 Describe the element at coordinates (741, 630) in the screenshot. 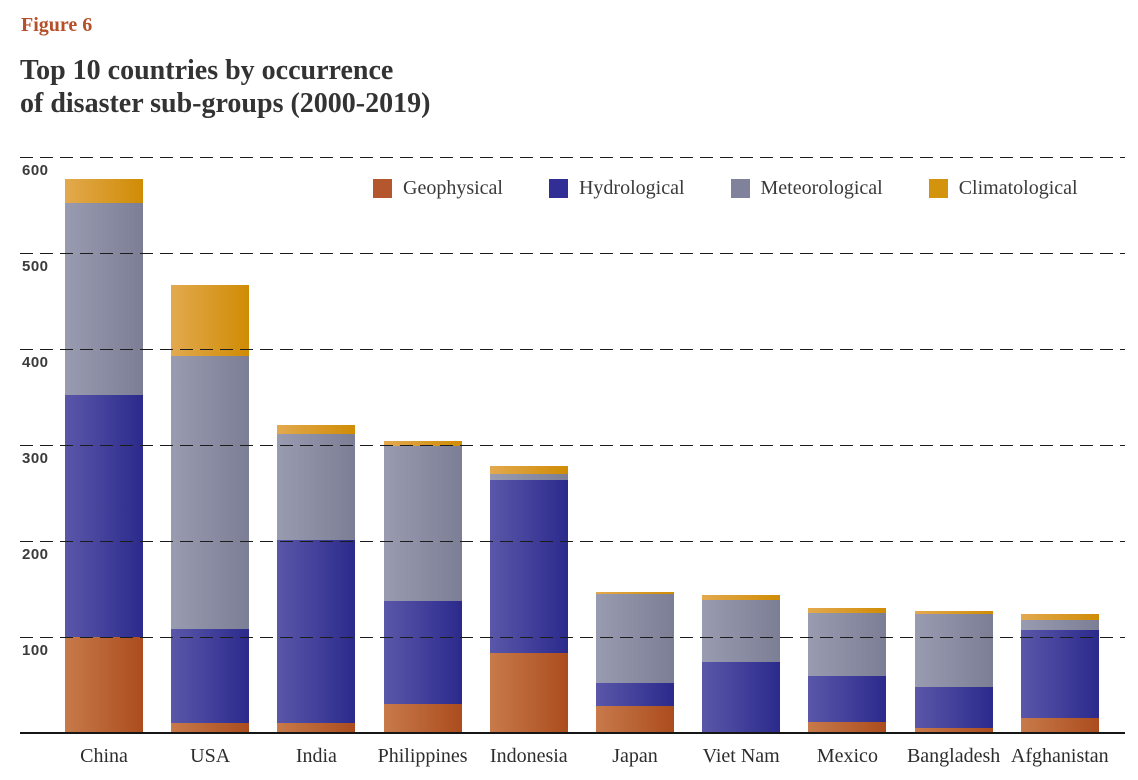

I see `segment-viet-nam-meteorological` at that location.